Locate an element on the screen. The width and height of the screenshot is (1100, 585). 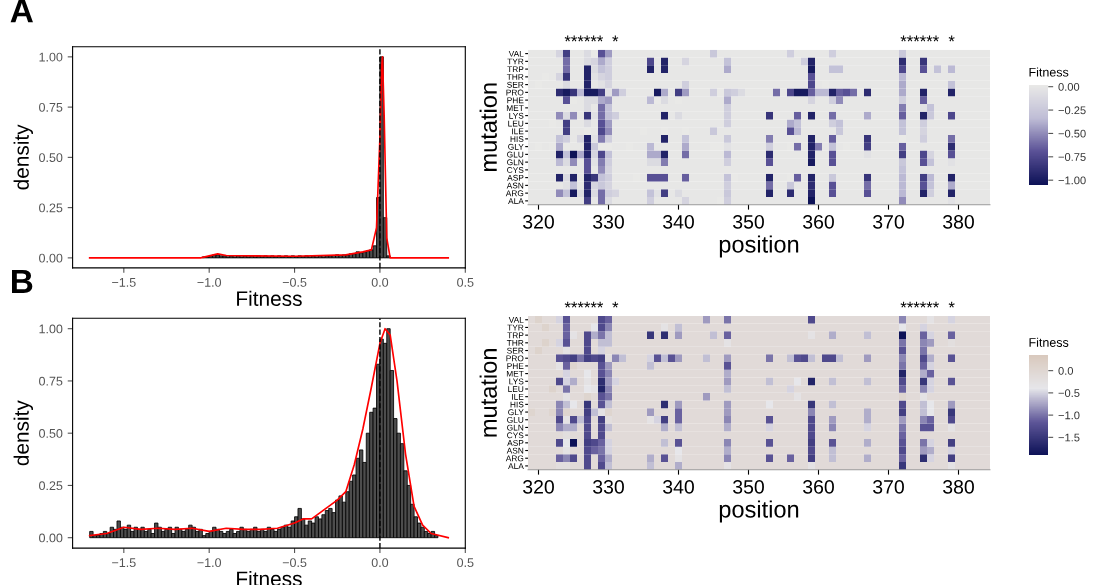
color-bar-label: −0.5 is located at coordinates (1069, 393).